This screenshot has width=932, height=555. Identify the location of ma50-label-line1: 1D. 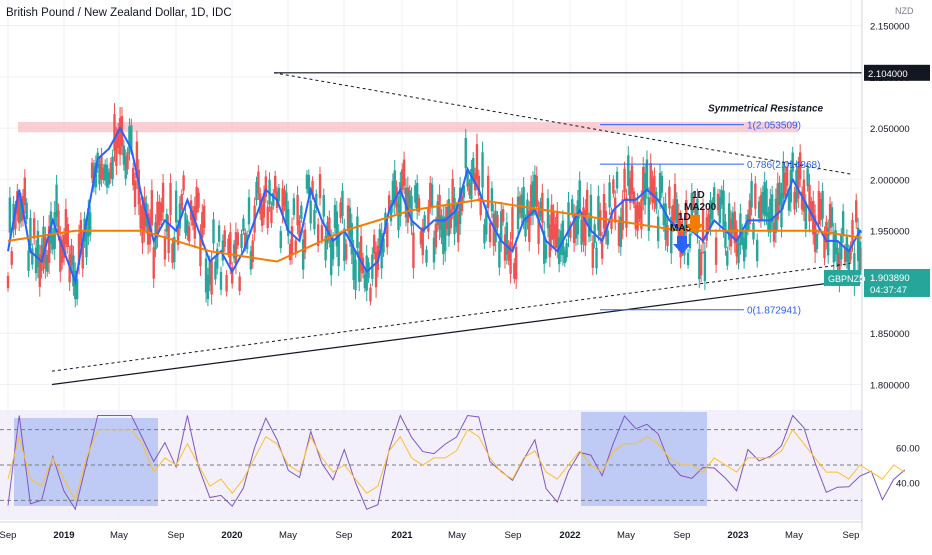
(684, 217).